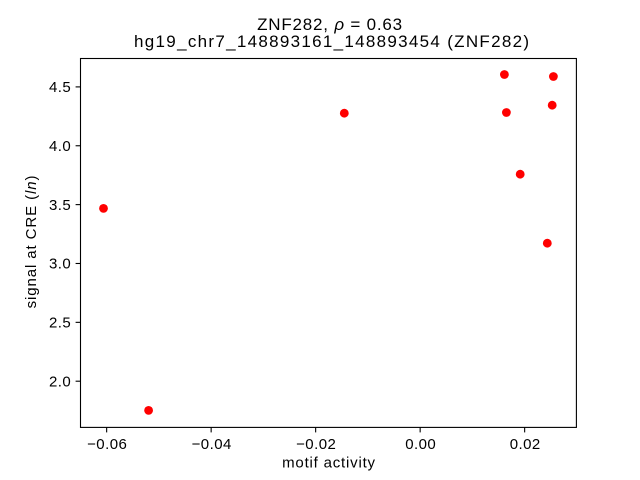 The image size is (640, 480). Describe the element at coordinates (212, 444) in the screenshot. I see `svg-text: −0.04` at that location.